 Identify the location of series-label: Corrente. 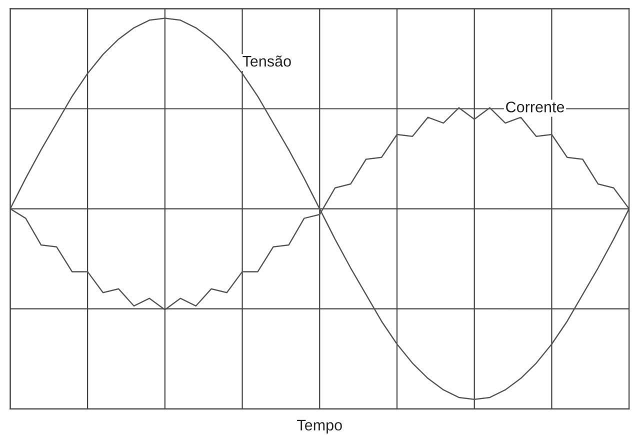
(535, 107).